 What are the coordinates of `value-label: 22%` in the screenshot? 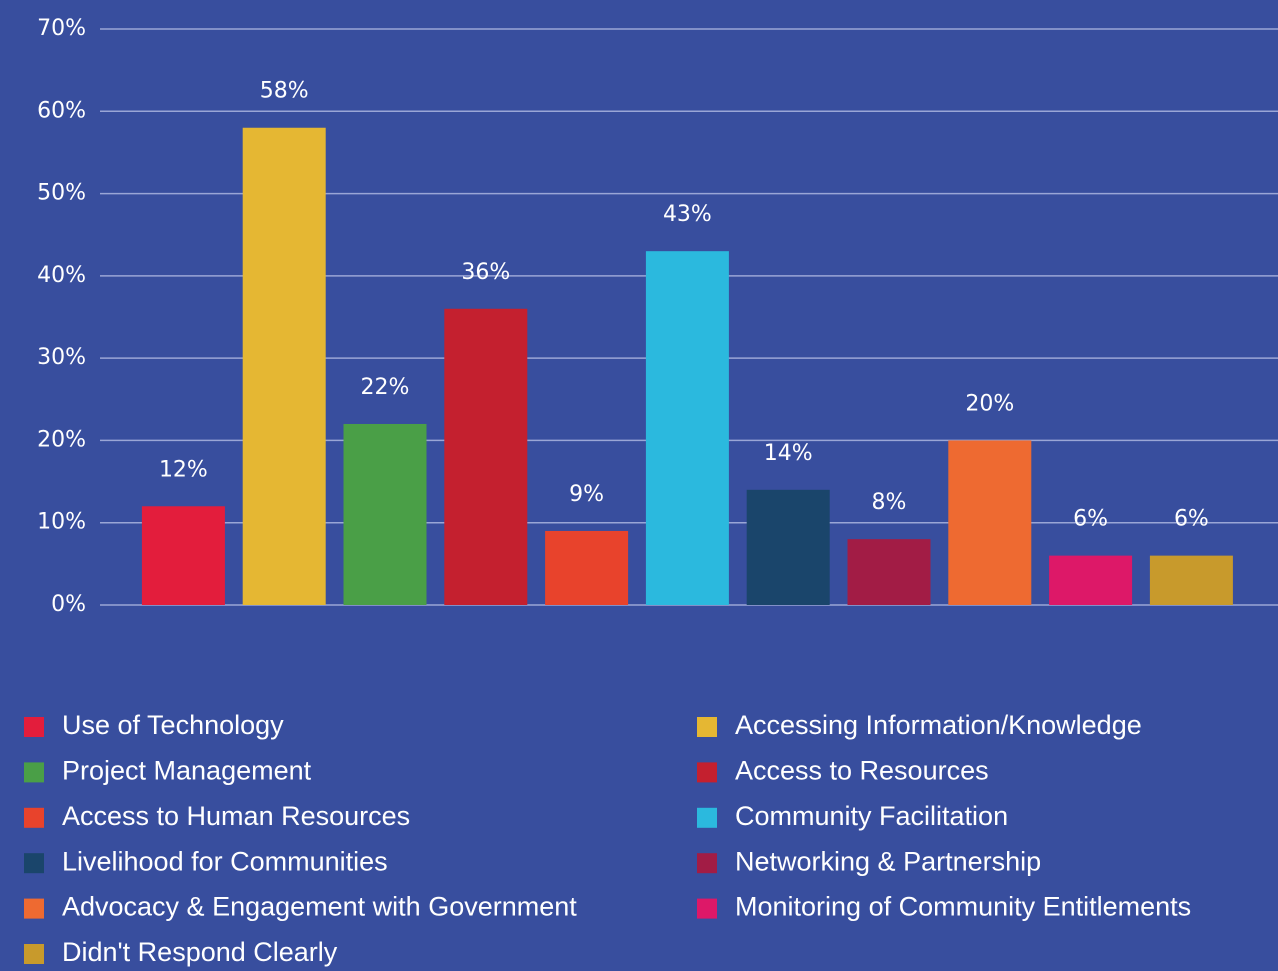 It's located at (385, 387).